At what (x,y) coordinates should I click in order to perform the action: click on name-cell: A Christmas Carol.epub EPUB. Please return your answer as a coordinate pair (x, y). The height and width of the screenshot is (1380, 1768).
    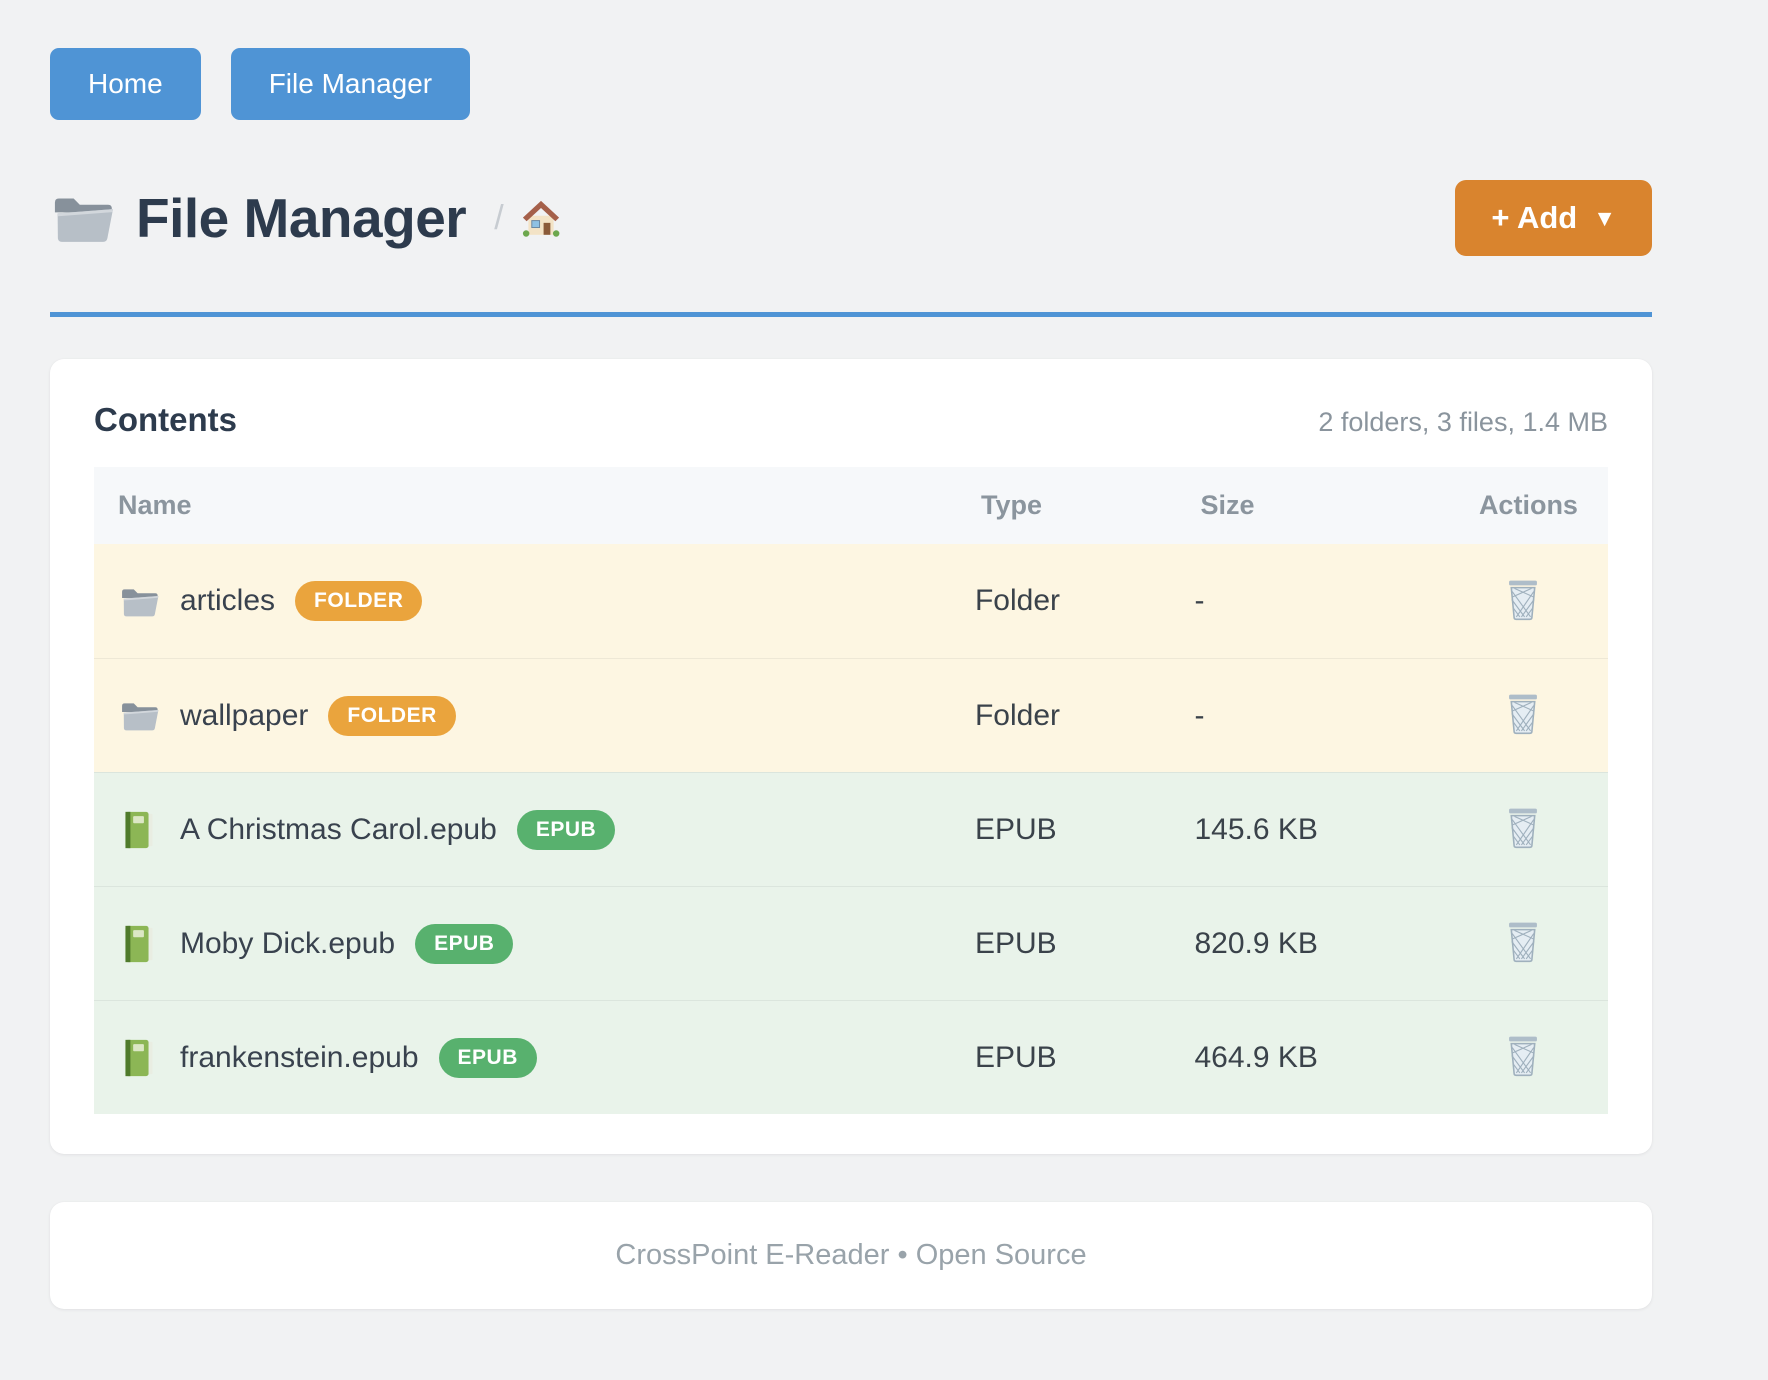
    Looking at the image, I should click on (525, 829).